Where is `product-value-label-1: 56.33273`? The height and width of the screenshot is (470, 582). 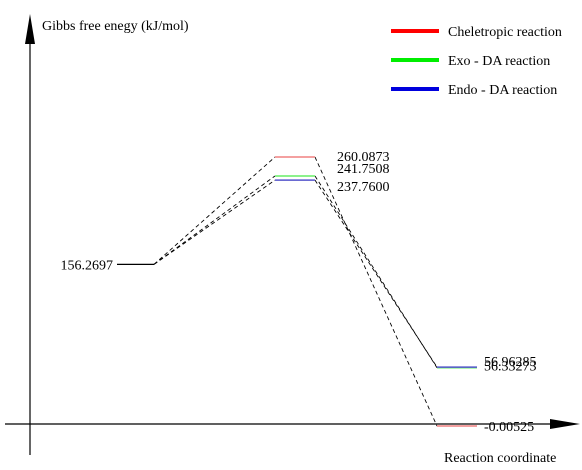 product-value-label-1: 56.33273 is located at coordinates (510, 367).